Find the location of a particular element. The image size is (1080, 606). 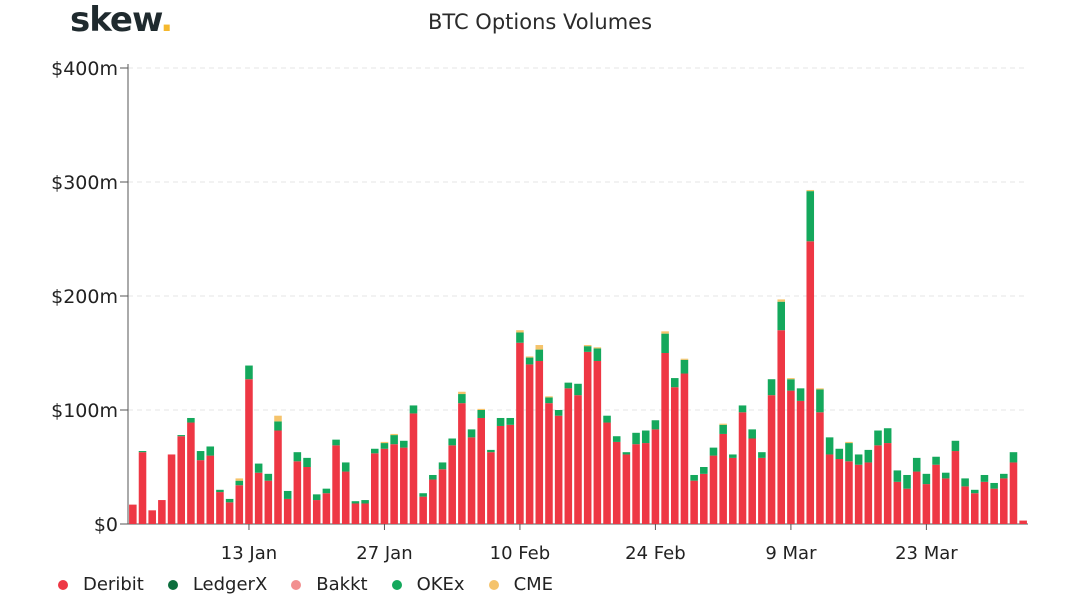

chart-legend: Deribit LedgerX Bakkt OKEx CME is located at coordinates (317, 584).